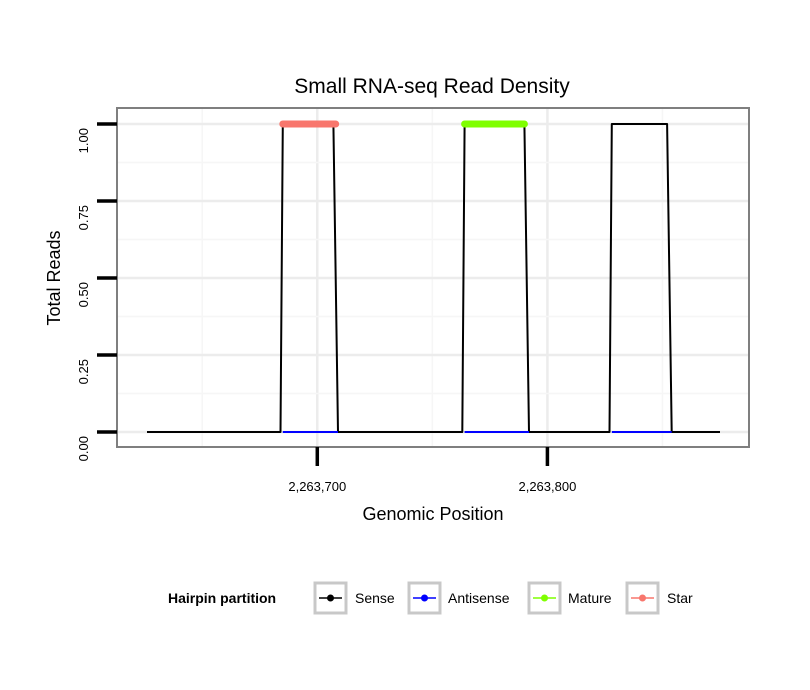  Describe the element at coordinates (83, 448) in the screenshot. I see `y-tick-label: 0.00` at that location.